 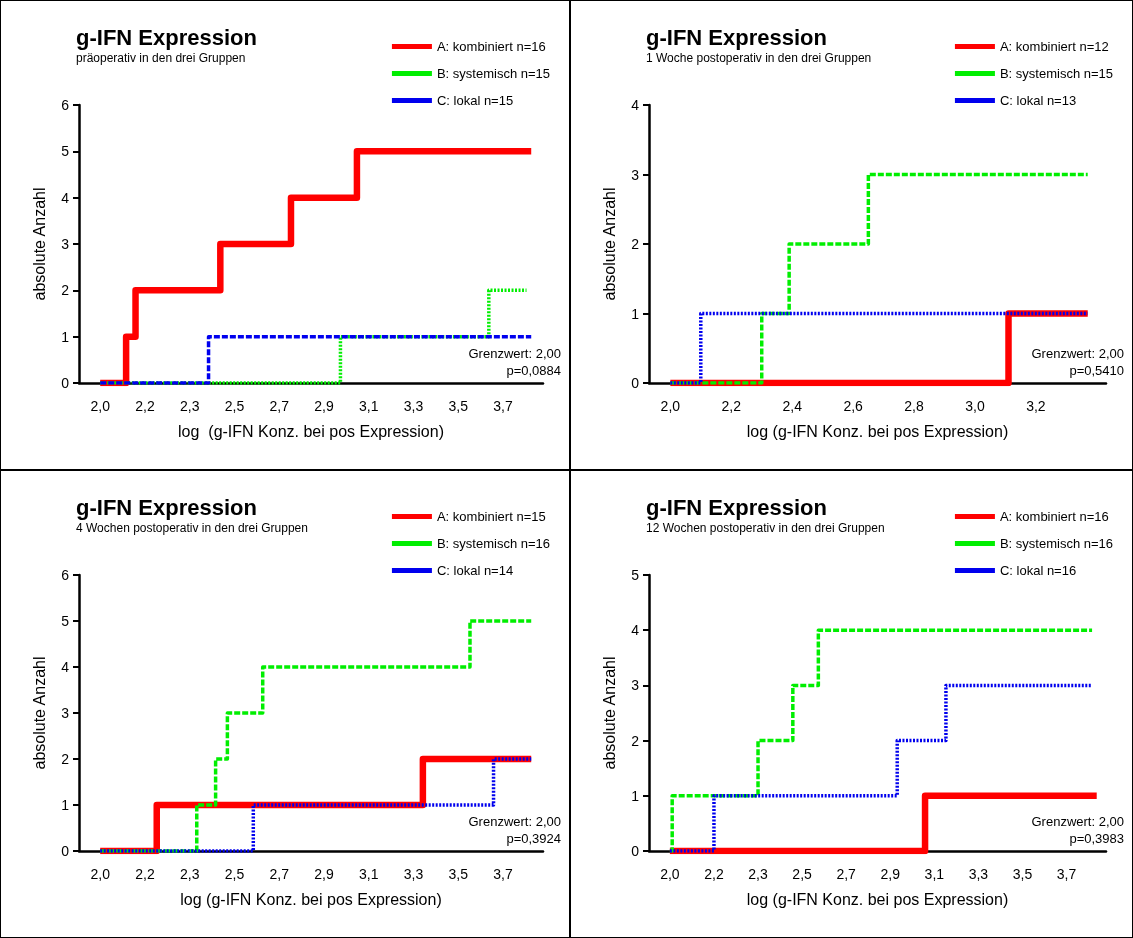 I want to click on chart-subtitle: 4 Wochen postoperativ in den drei Gruppen, so click(x=192, y=528).